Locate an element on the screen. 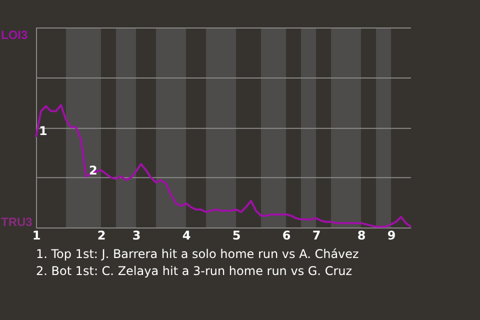  x-tick-label: 8 is located at coordinates (361, 235).